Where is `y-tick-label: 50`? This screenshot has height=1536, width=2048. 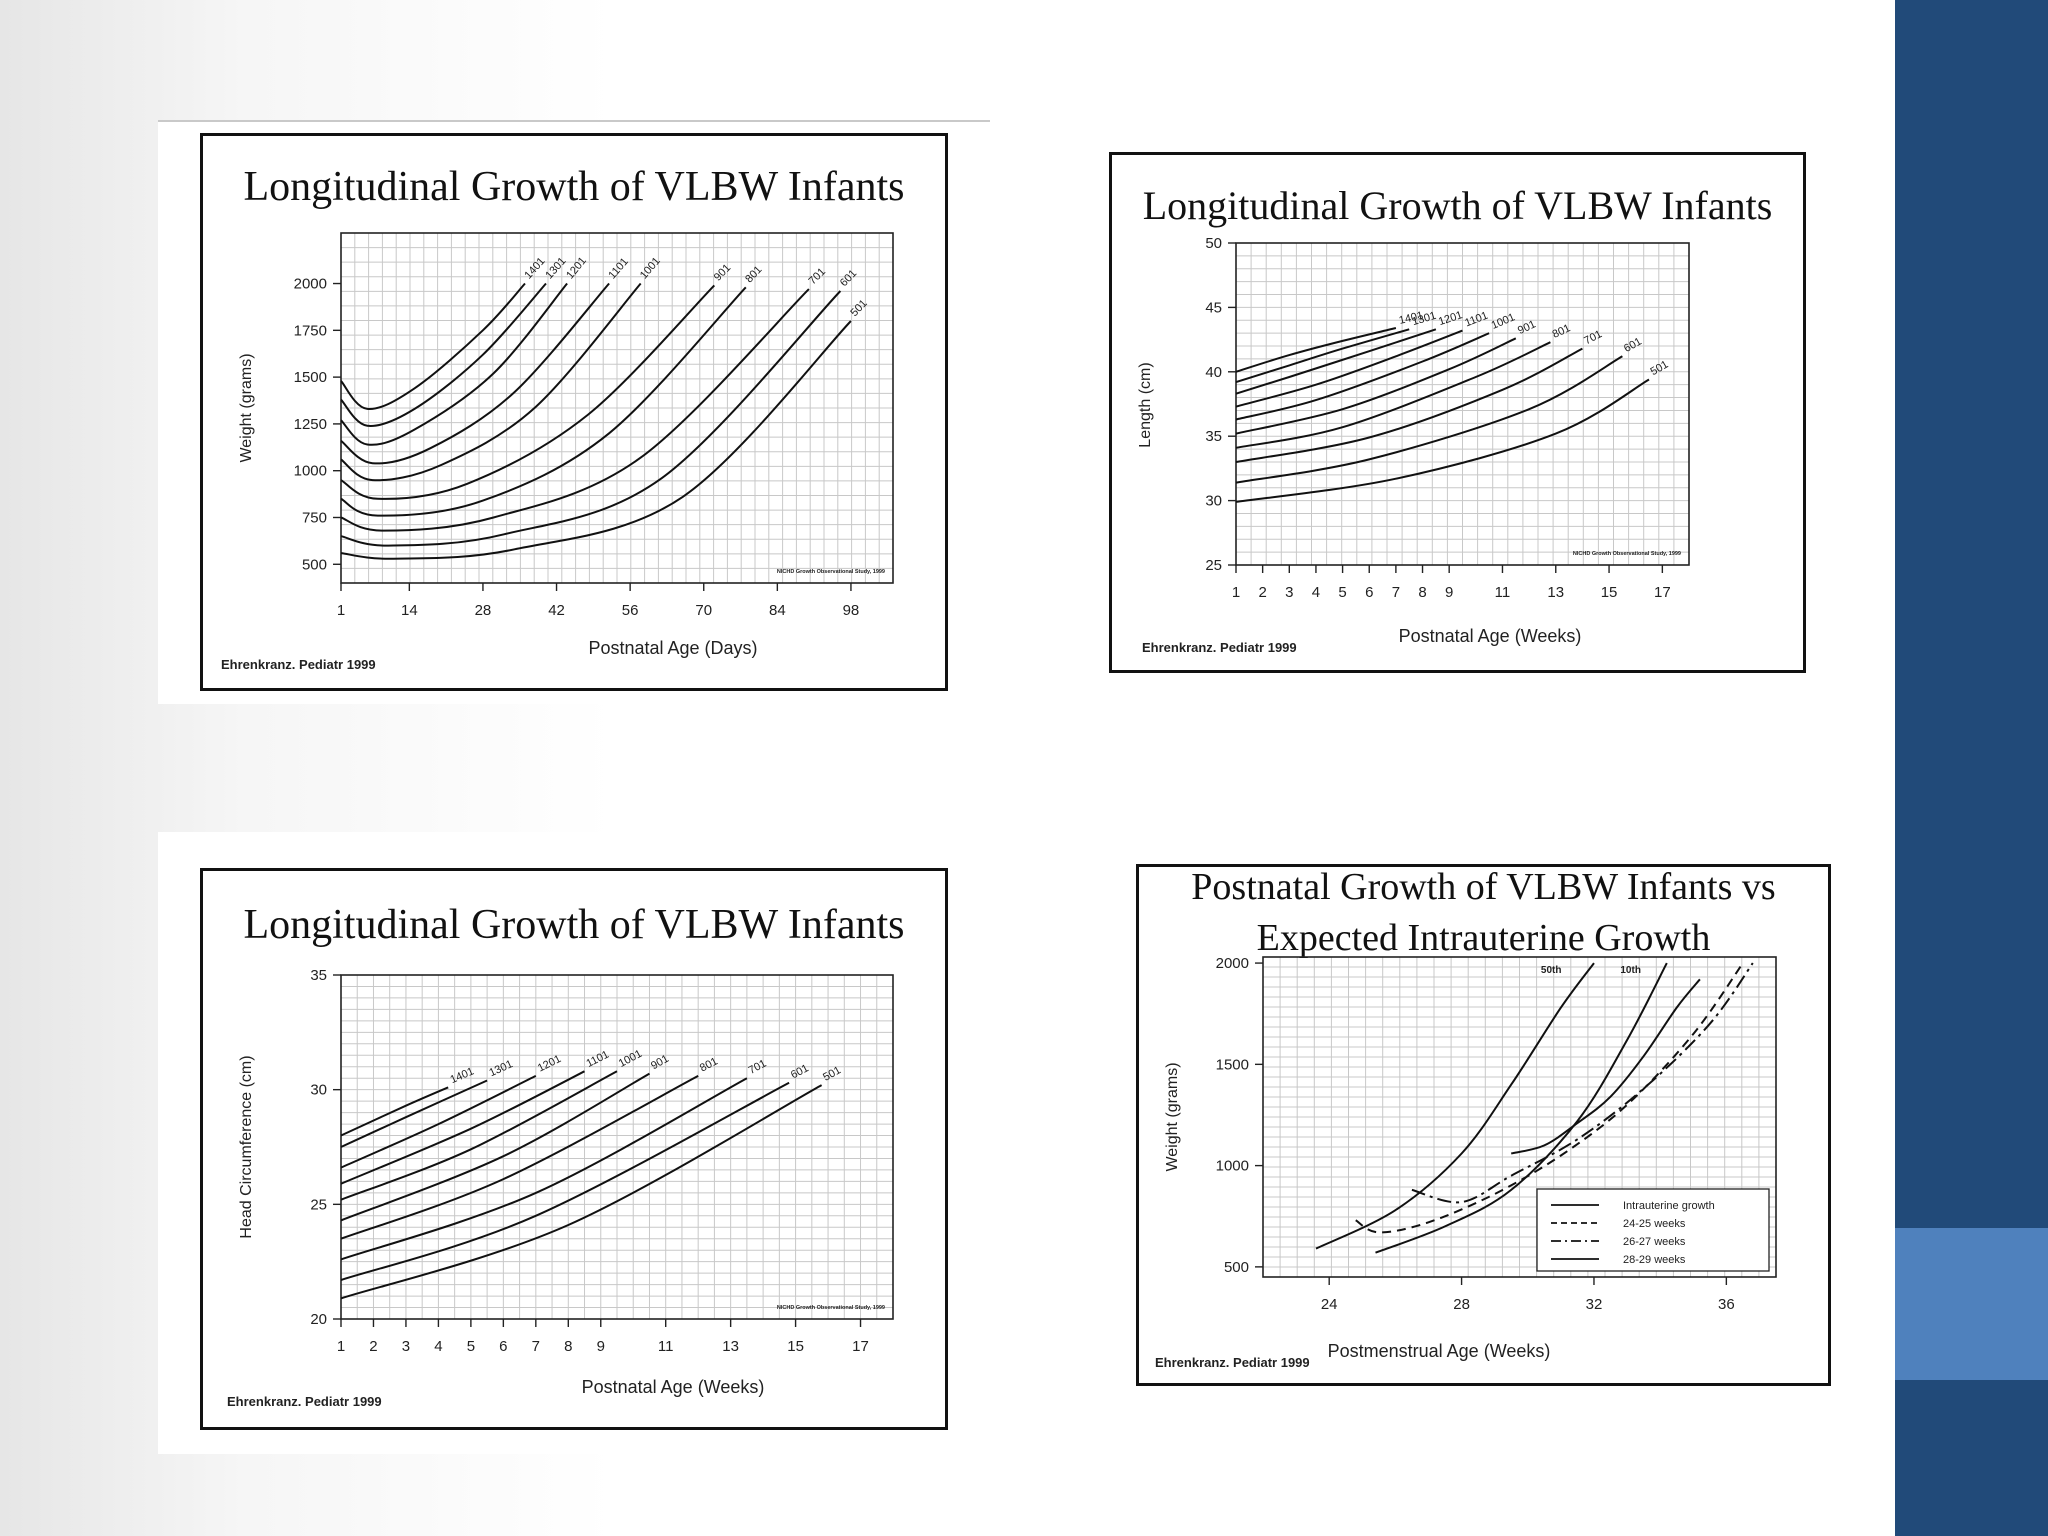
y-tick-label: 50 is located at coordinates (1213, 243).